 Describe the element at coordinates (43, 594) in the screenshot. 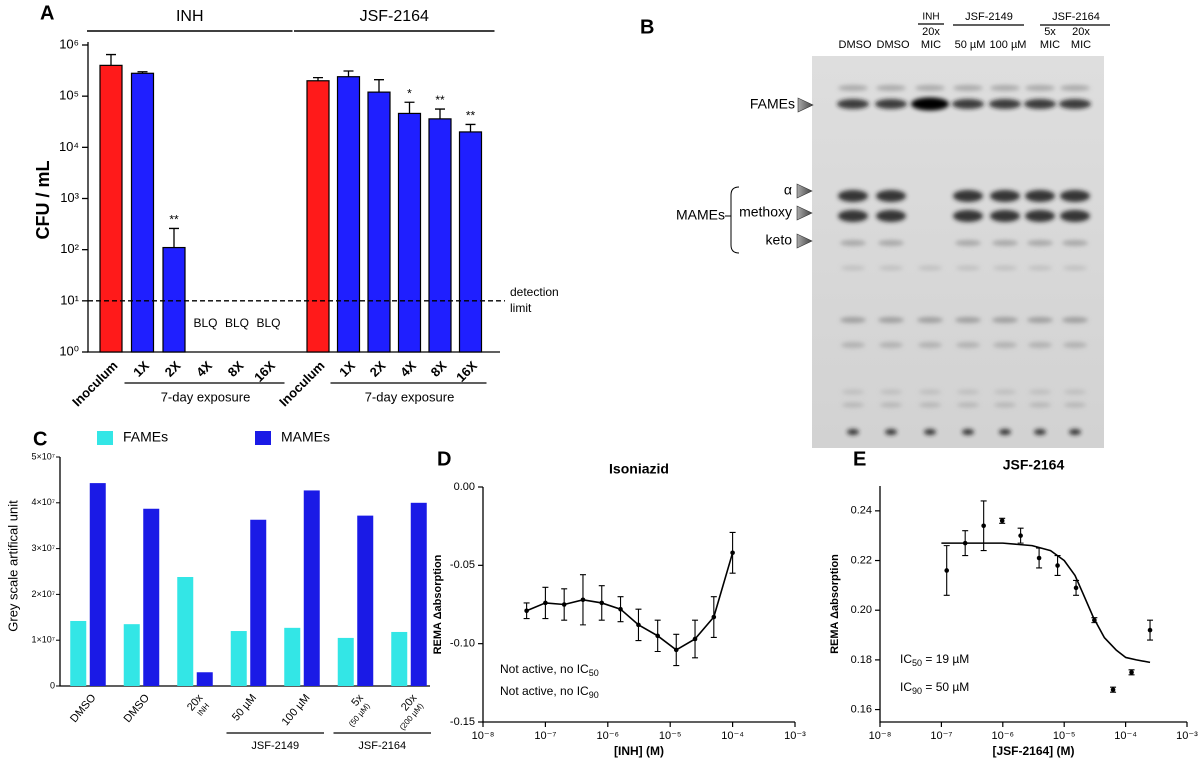

I see `y-tick-label: 2×10⁷` at that location.